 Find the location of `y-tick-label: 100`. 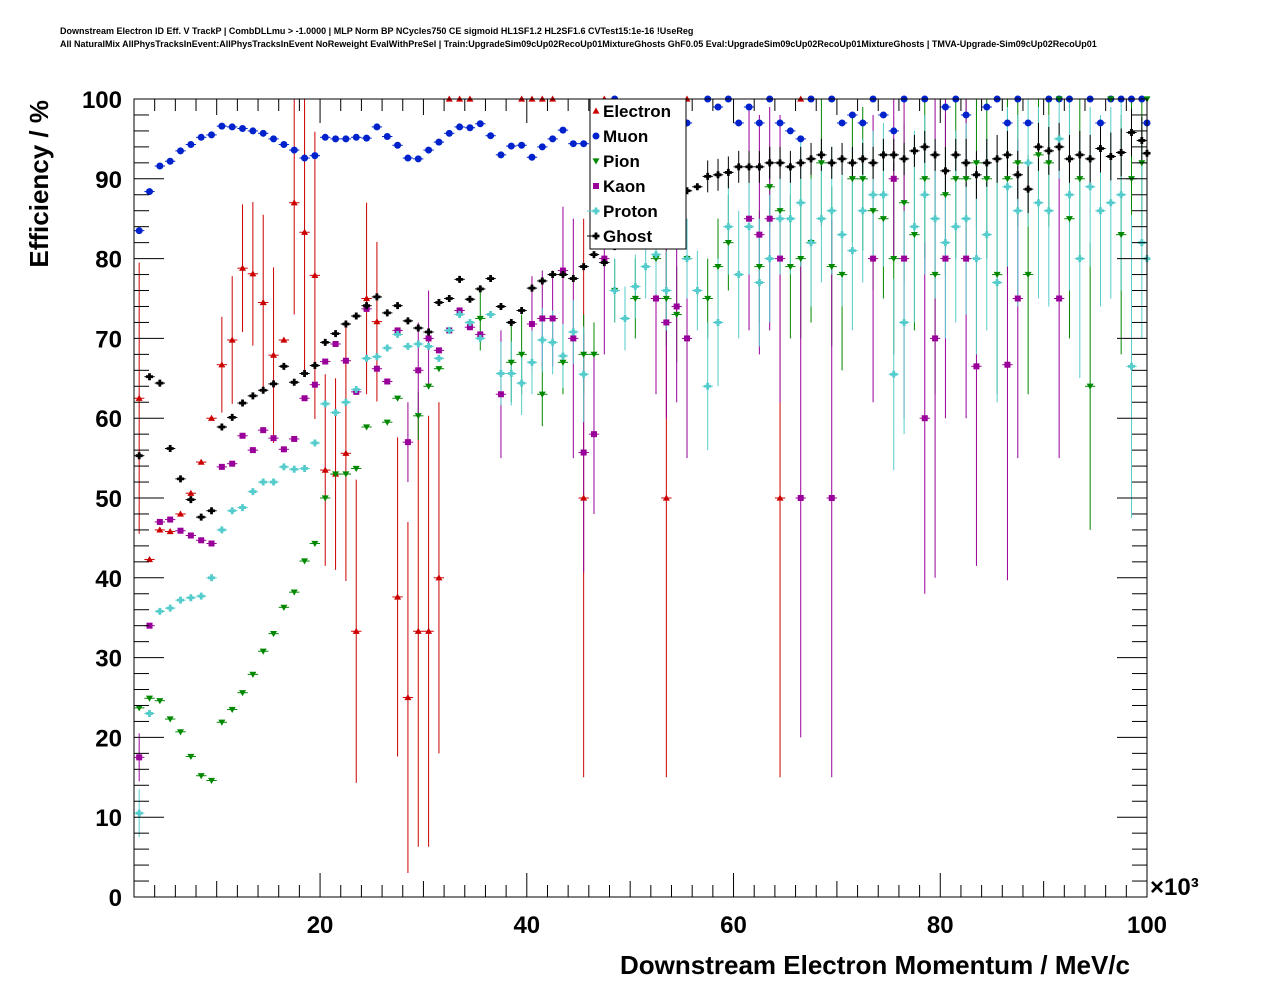

y-tick-label: 100 is located at coordinates (102, 100).